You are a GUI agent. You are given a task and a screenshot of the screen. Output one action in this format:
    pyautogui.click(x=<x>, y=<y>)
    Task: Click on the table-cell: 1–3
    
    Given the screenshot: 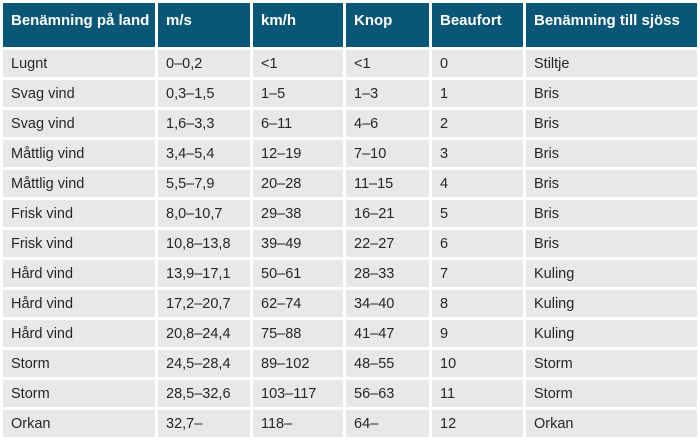 What is the action you would take?
    pyautogui.click(x=387, y=93)
    